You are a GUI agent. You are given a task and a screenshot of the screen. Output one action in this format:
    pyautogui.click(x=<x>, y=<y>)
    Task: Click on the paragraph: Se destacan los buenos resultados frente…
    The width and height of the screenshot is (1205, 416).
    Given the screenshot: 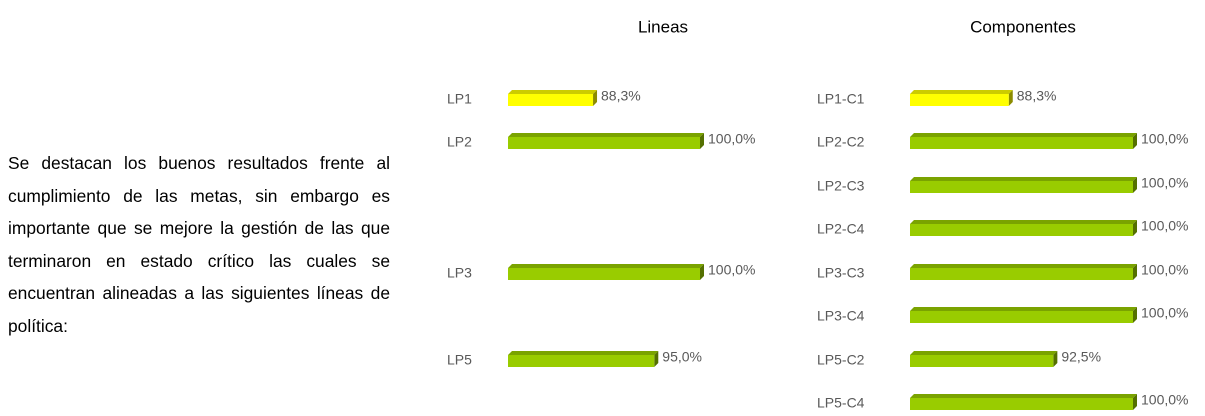 What is the action you would take?
    pyautogui.click(x=199, y=244)
    